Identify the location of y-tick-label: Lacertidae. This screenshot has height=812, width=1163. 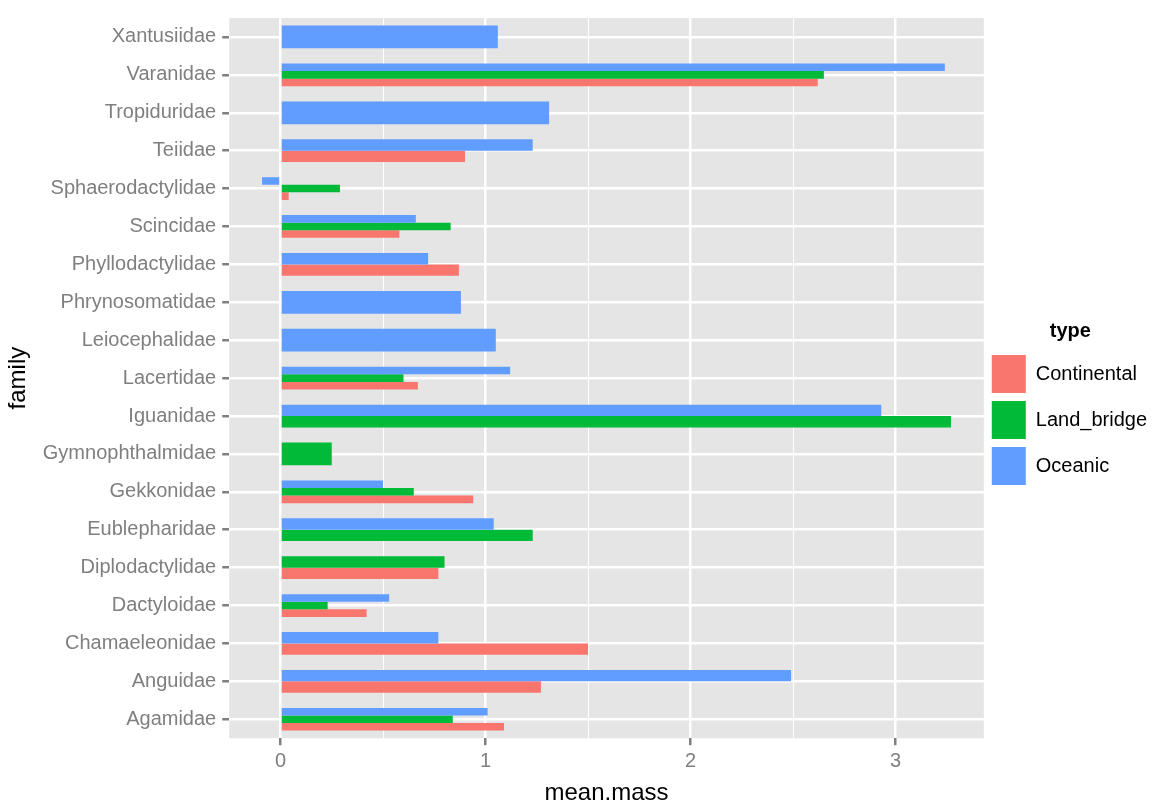
(169, 376).